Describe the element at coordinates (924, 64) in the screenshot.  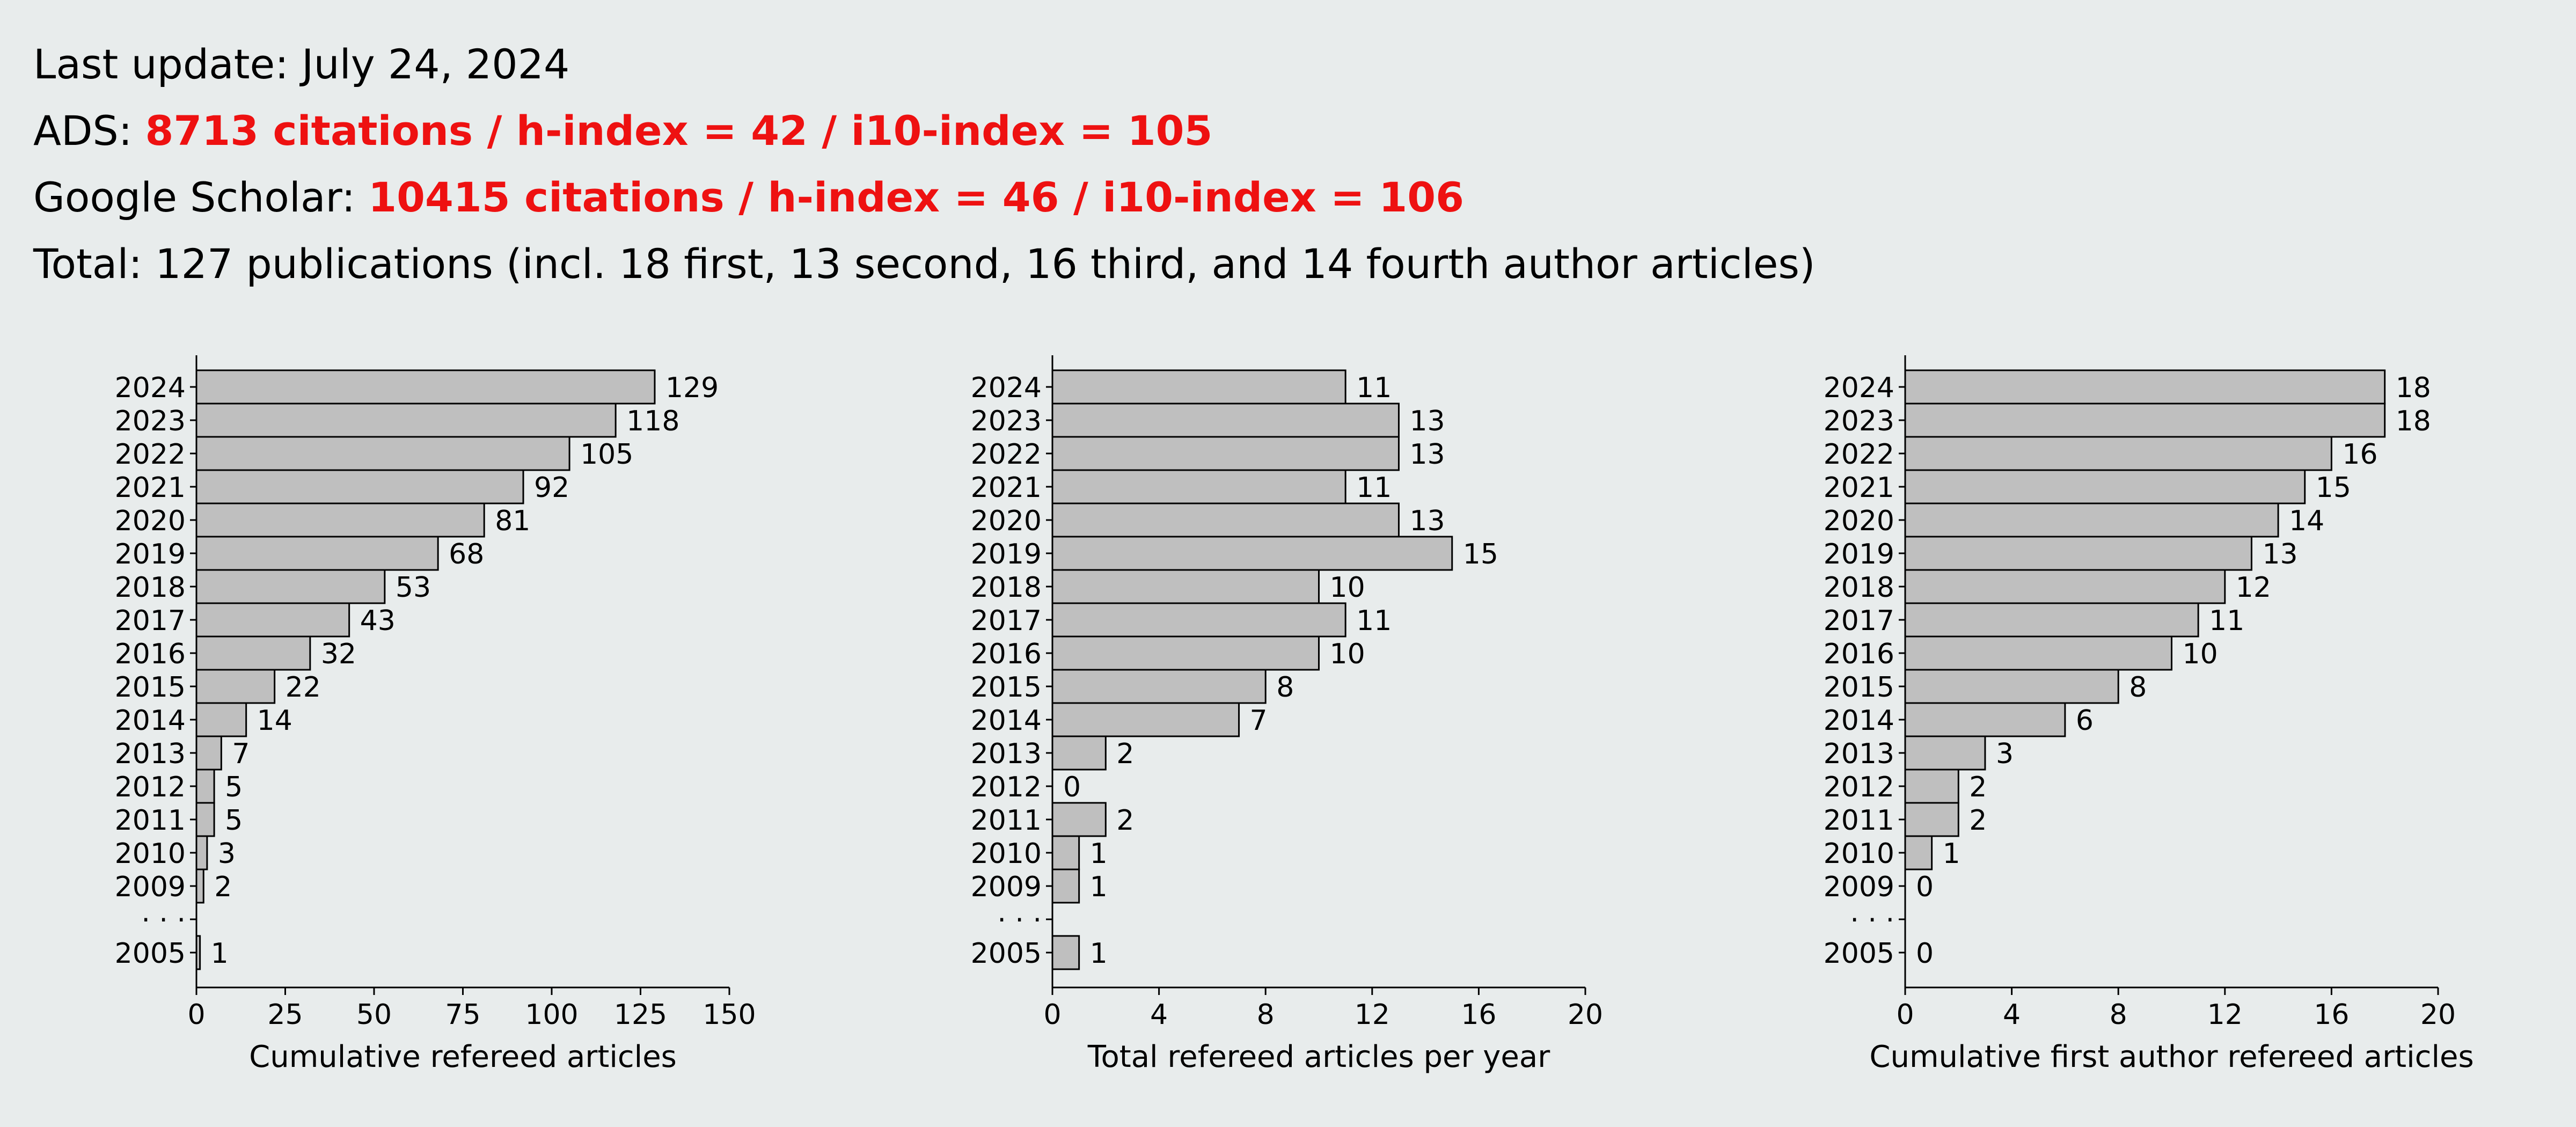
I see `last-update-line: Last update: July 24, 2024` at that location.